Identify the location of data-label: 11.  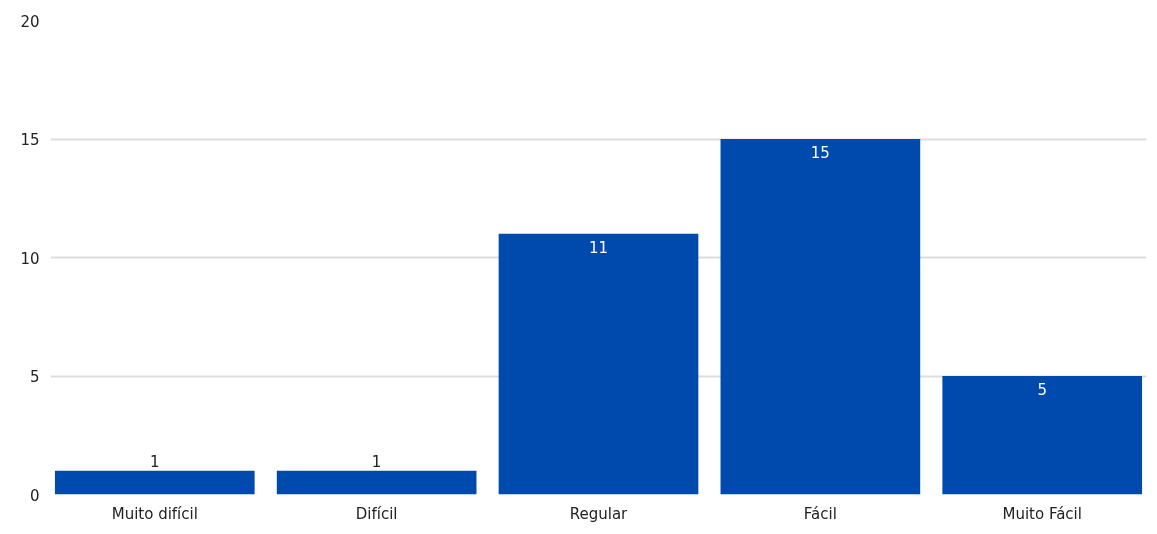
(598, 247).